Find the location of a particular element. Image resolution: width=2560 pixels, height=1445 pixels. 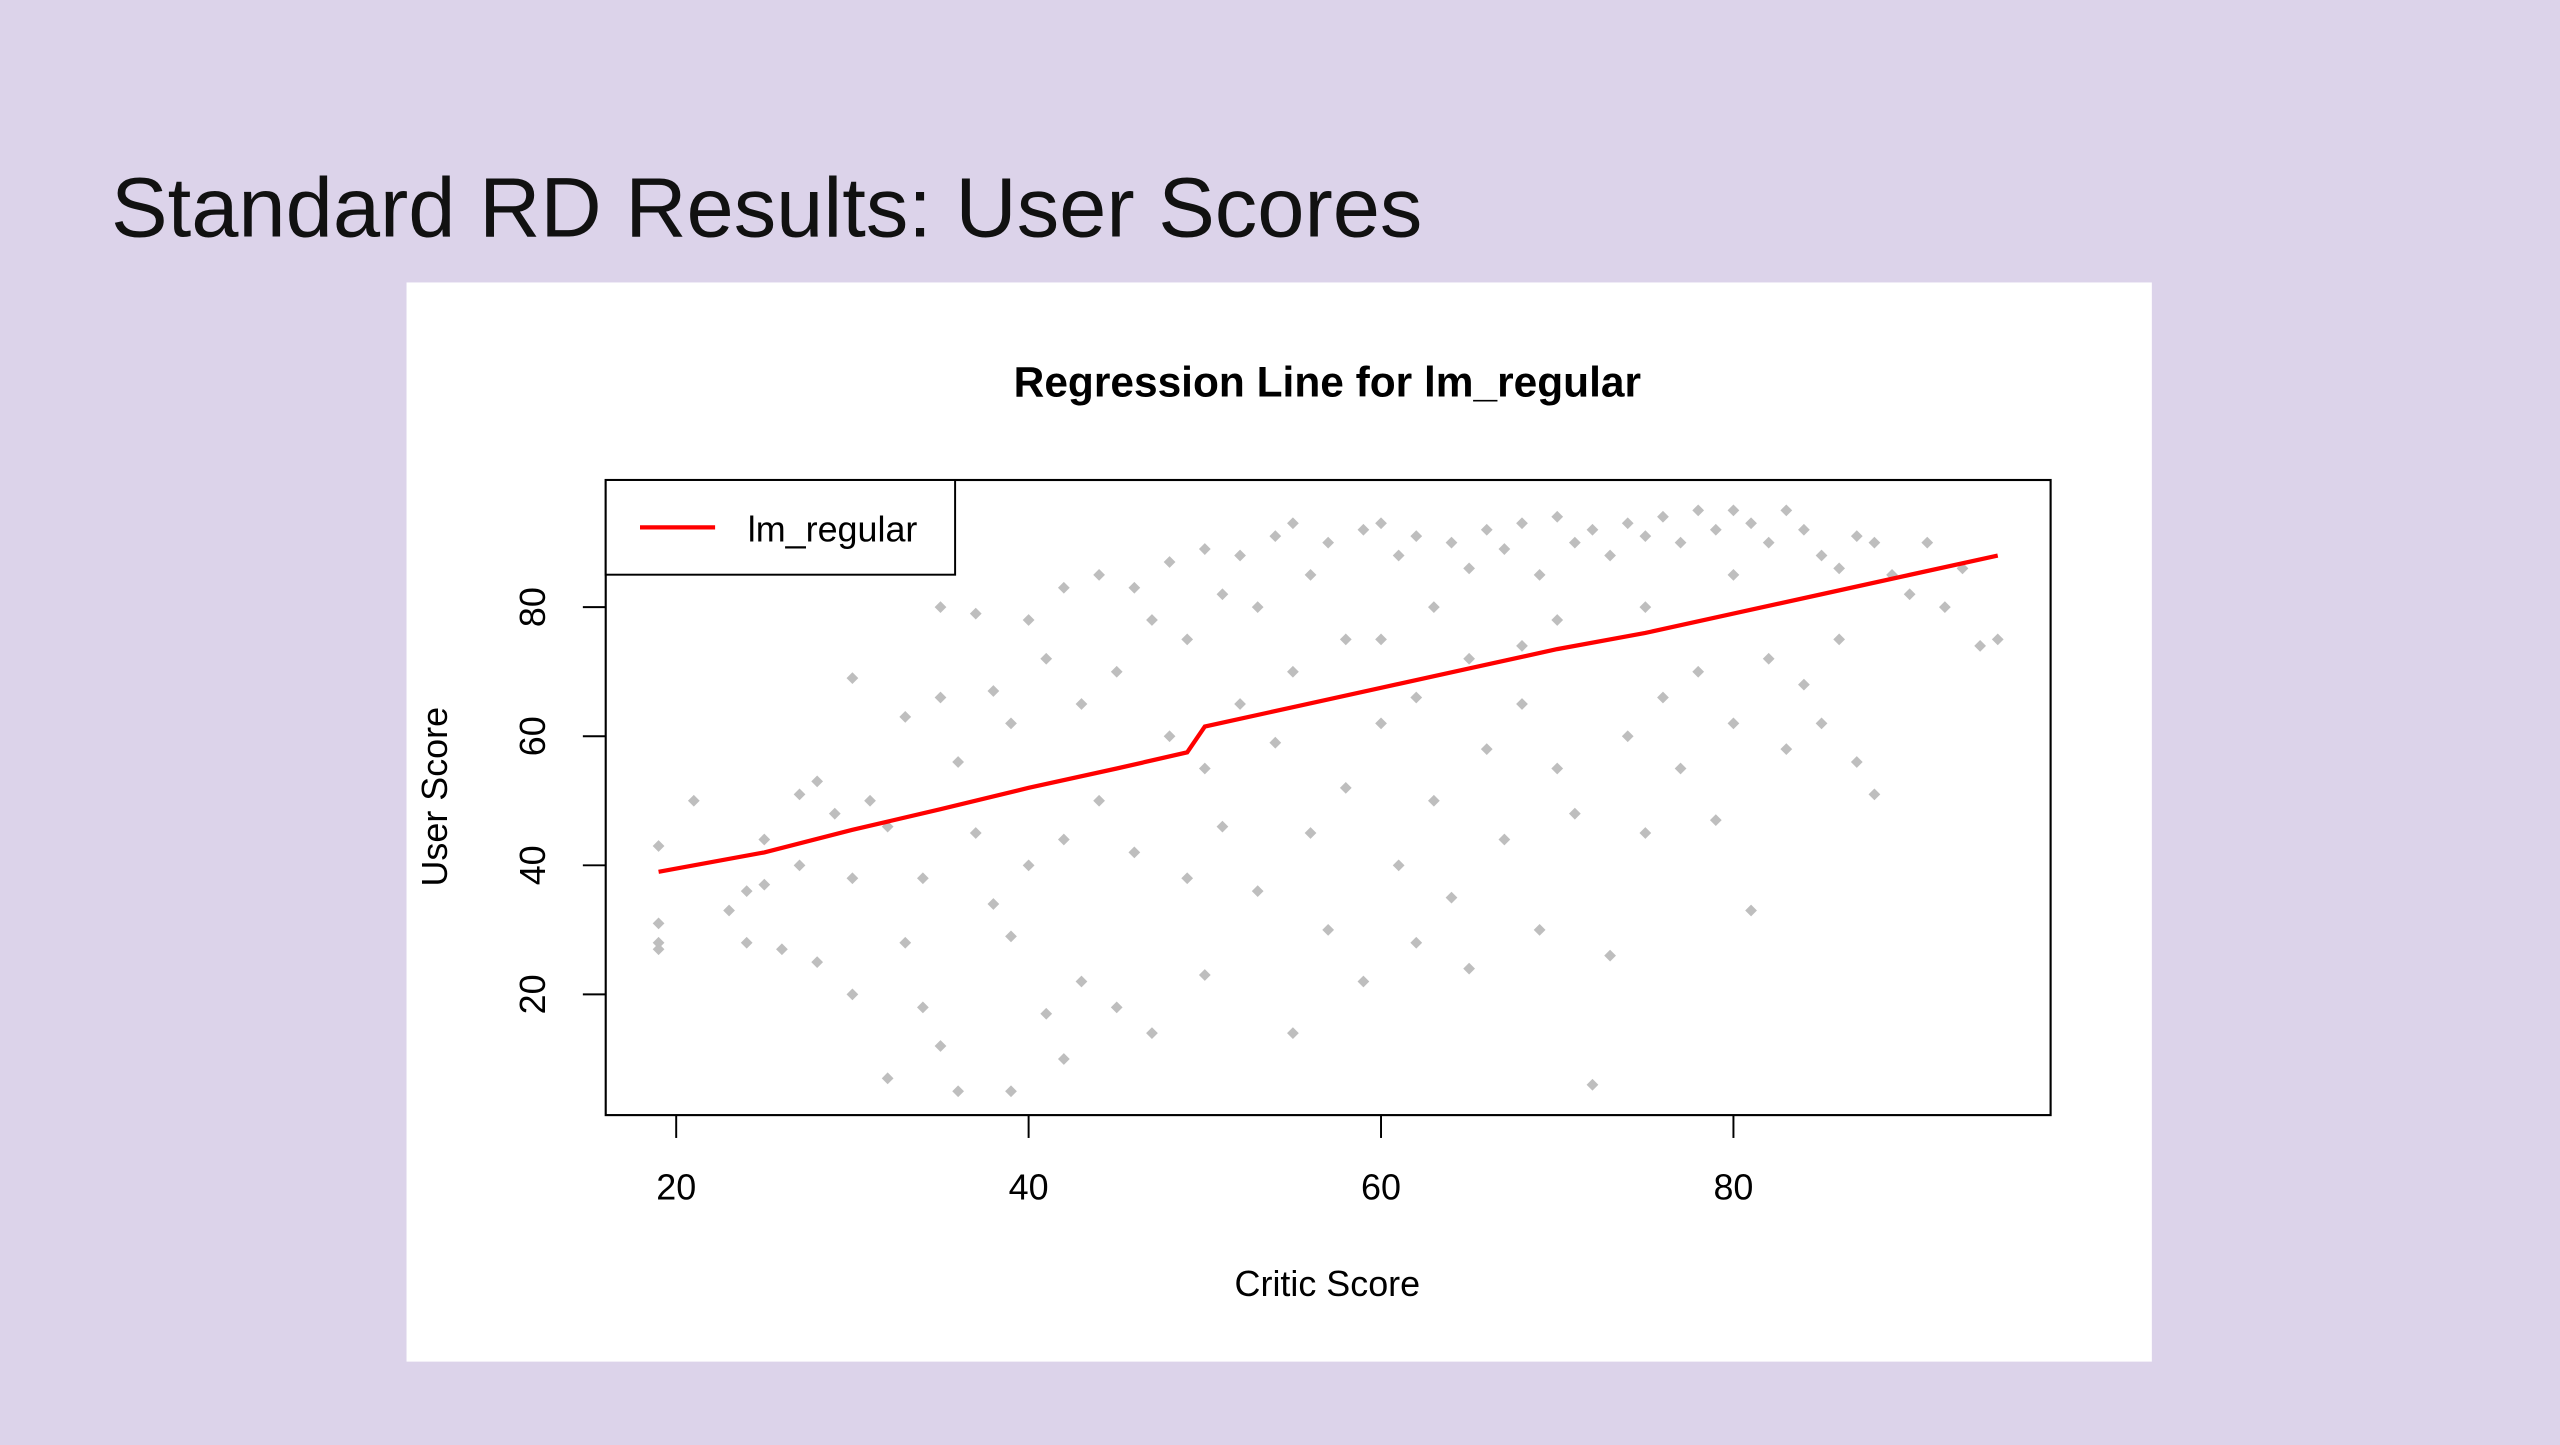

x-tick-label: 40 is located at coordinates (1029, 1187).